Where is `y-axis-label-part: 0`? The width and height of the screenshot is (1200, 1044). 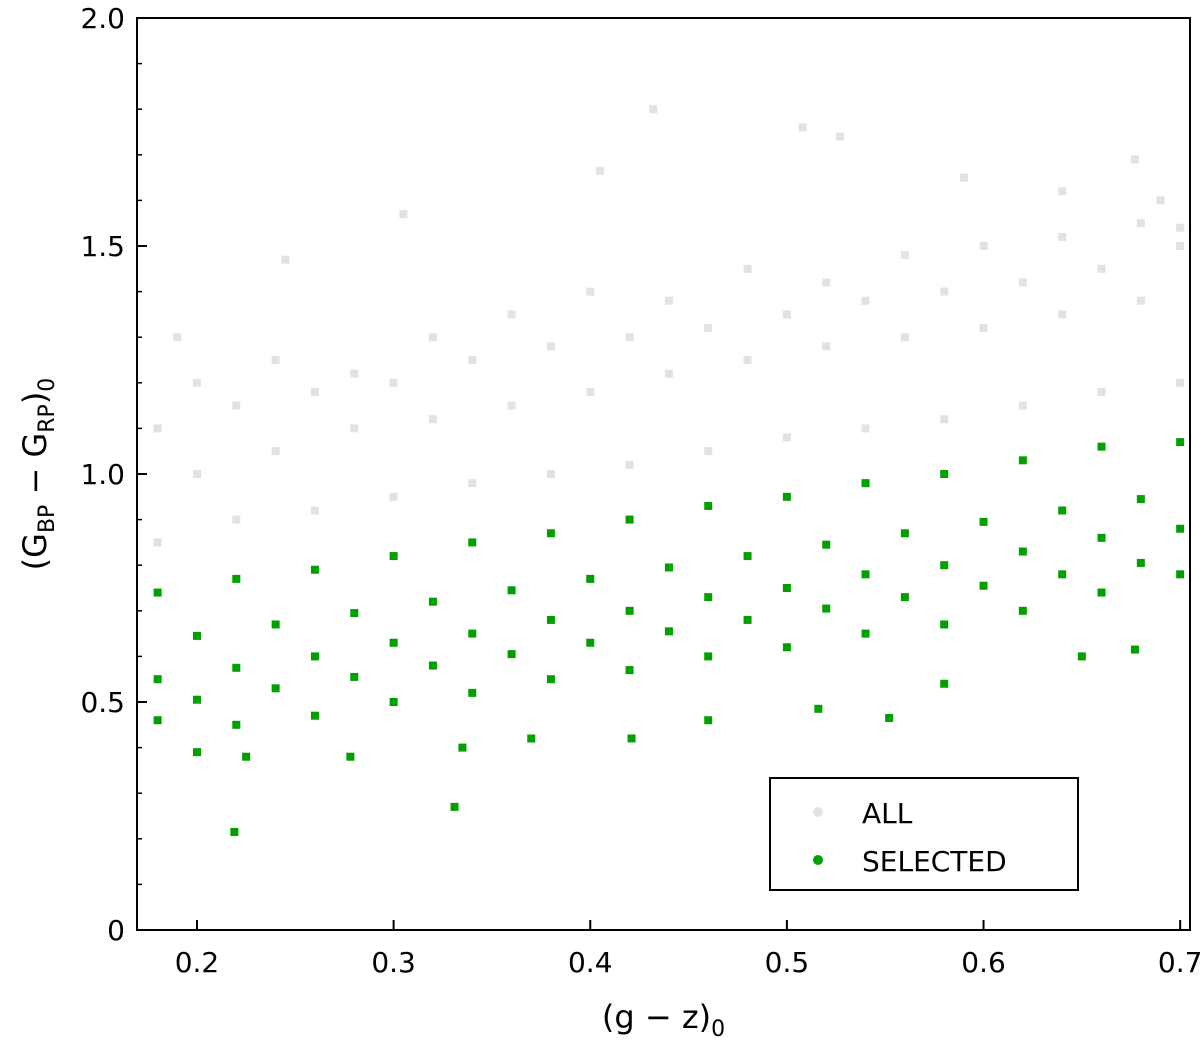 y-axis-label-part: 0 is located at coordinates (47, 385).